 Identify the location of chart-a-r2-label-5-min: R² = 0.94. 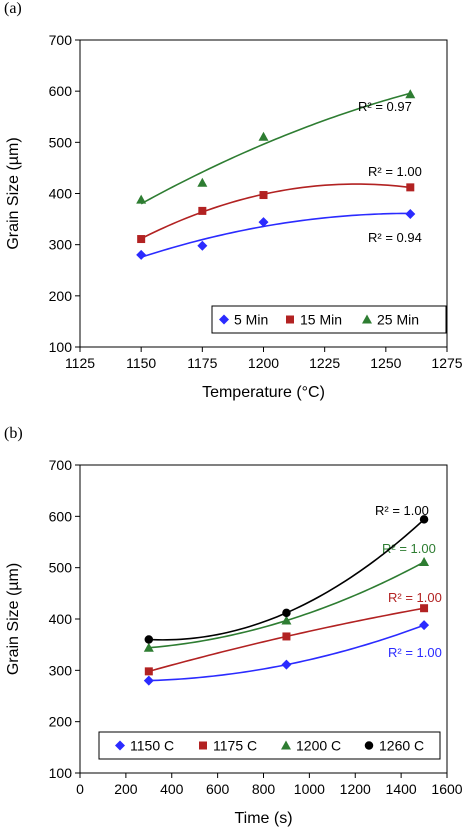
(395, 237).